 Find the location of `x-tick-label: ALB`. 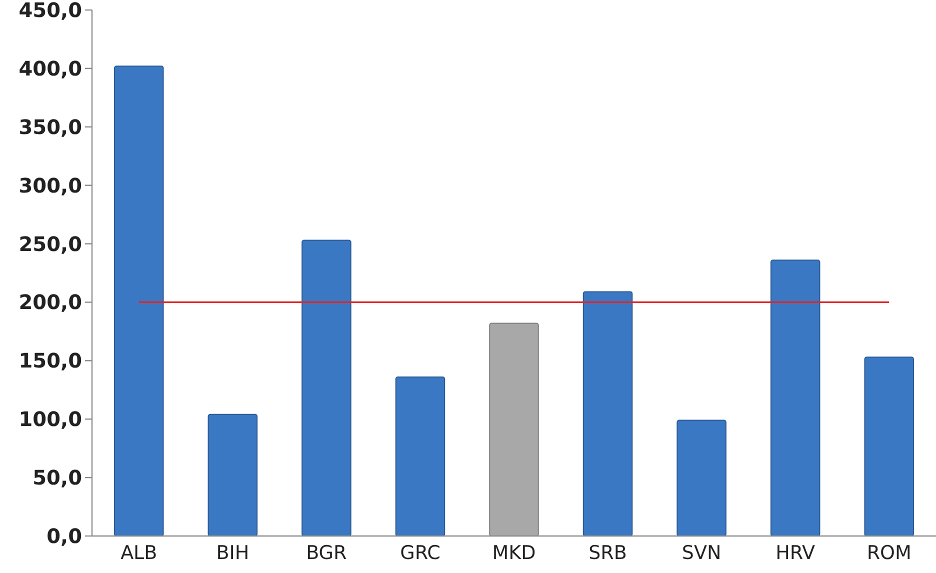

x-tick-label: ALB is located at coordinates (139, 553).